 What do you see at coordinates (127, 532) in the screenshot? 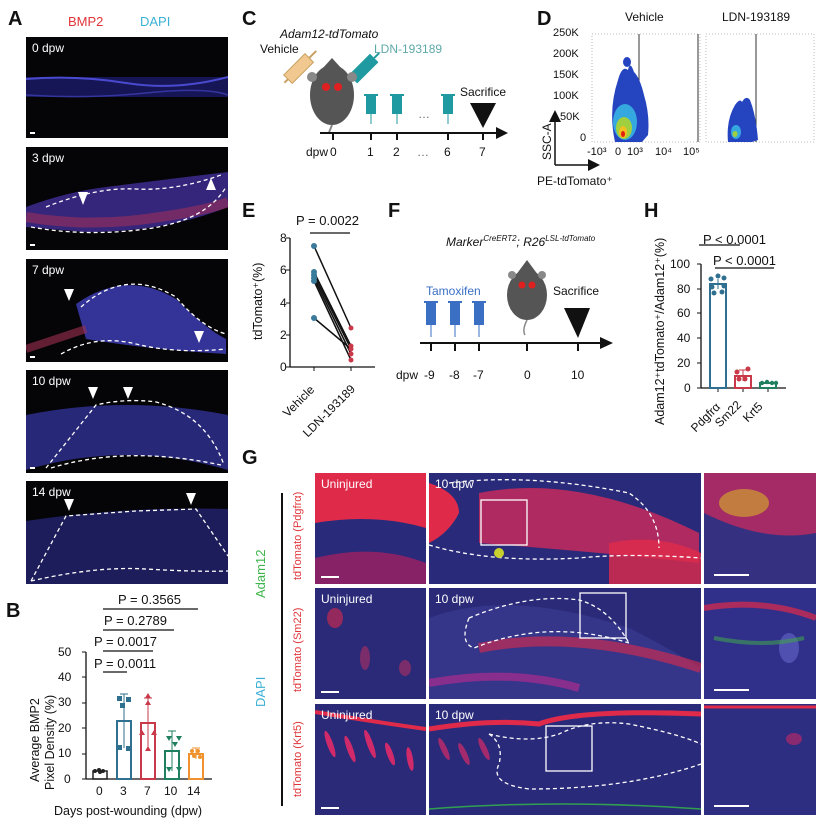
I see `micrograph-14dpw: 14 dpw` at bounding box center [127, 532].